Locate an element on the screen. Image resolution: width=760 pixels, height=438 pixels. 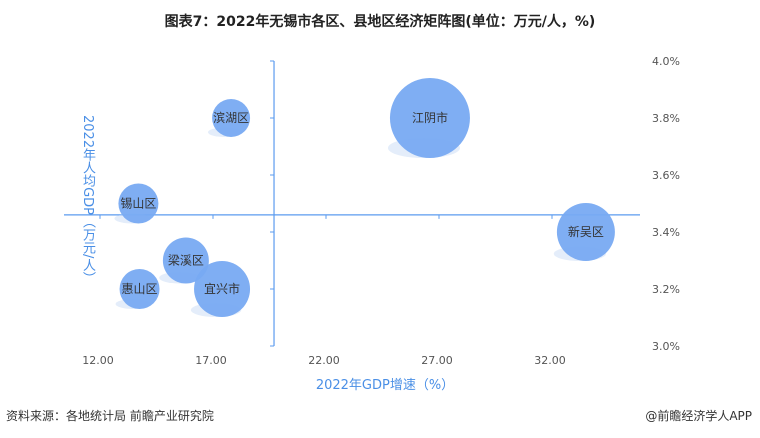
y-tick-label: 3.2% is located at coordinates (666, 289).